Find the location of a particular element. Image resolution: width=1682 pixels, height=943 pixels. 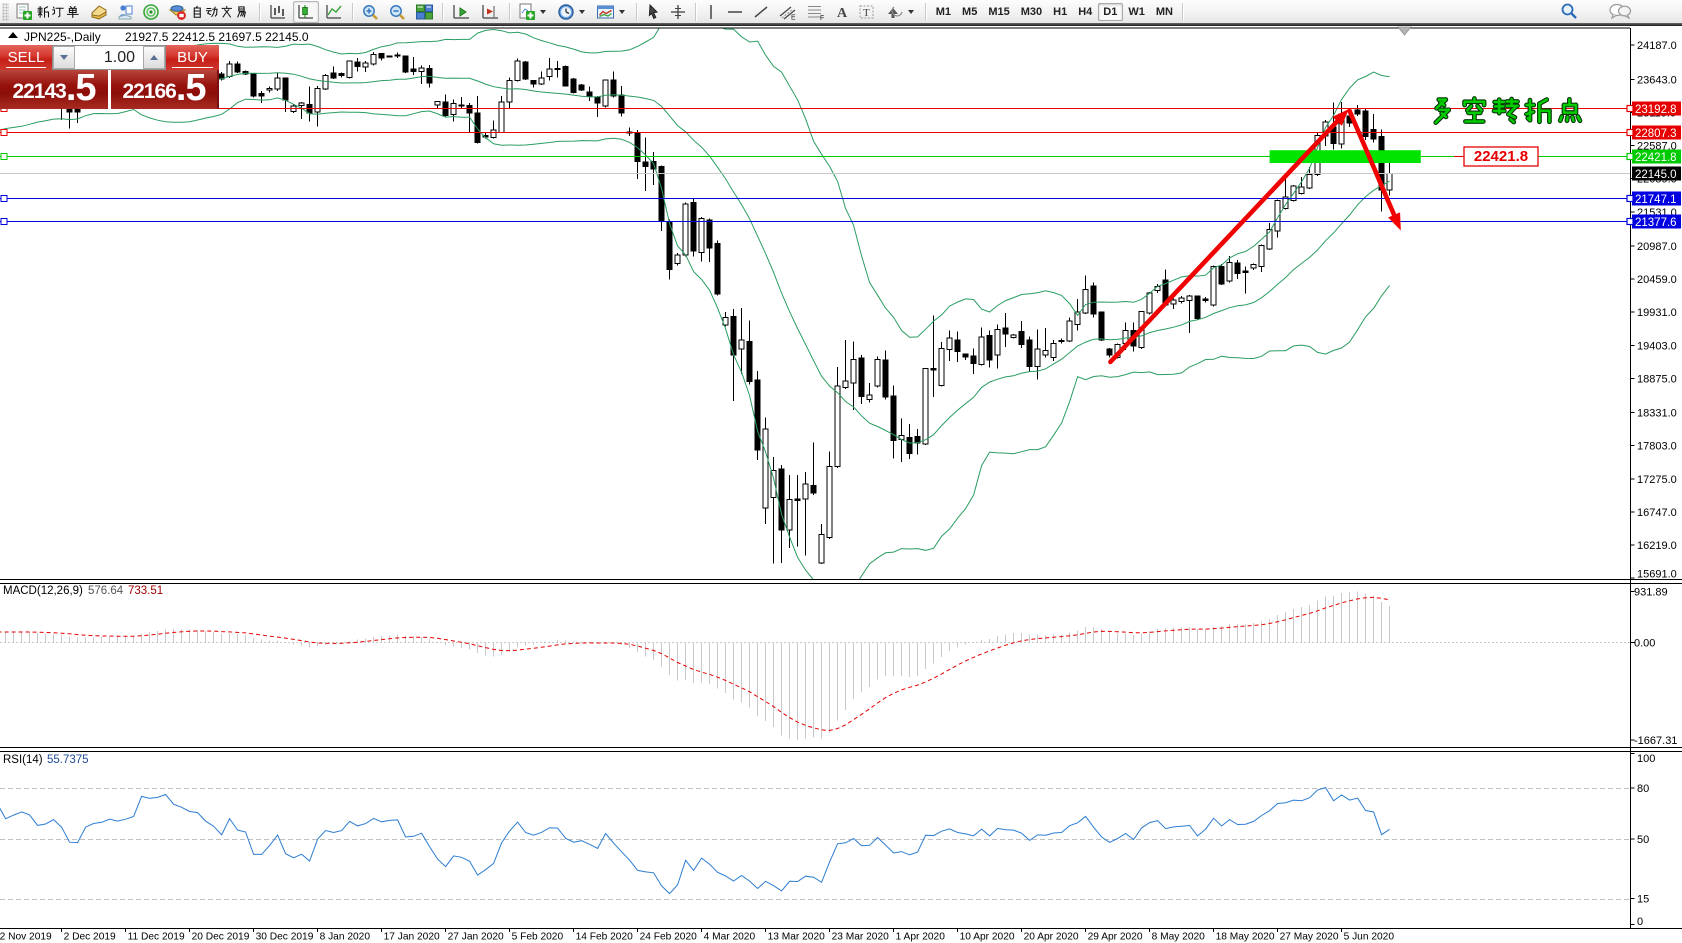

text-button: A is located at coordinates (842, 12).